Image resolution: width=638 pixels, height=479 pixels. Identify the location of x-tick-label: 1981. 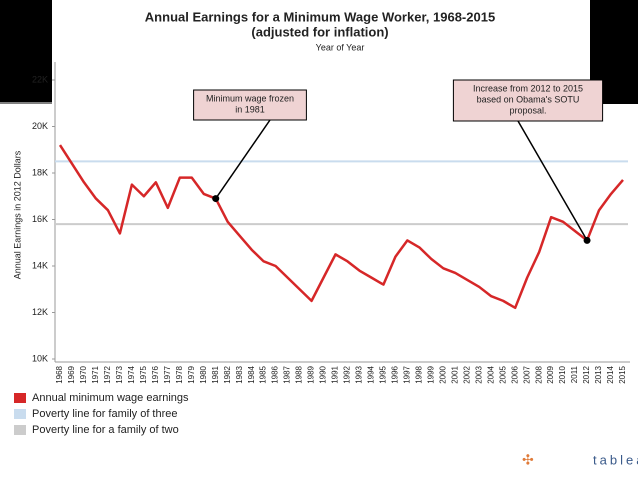
(215, 374).